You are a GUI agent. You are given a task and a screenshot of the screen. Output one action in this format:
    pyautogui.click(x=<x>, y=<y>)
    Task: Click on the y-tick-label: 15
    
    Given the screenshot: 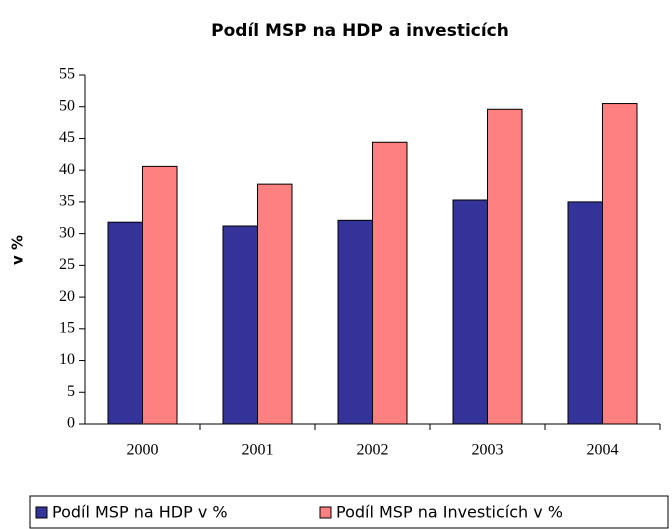 What is the action you would take?
    pyautogui.click(x=67, y=327)
    